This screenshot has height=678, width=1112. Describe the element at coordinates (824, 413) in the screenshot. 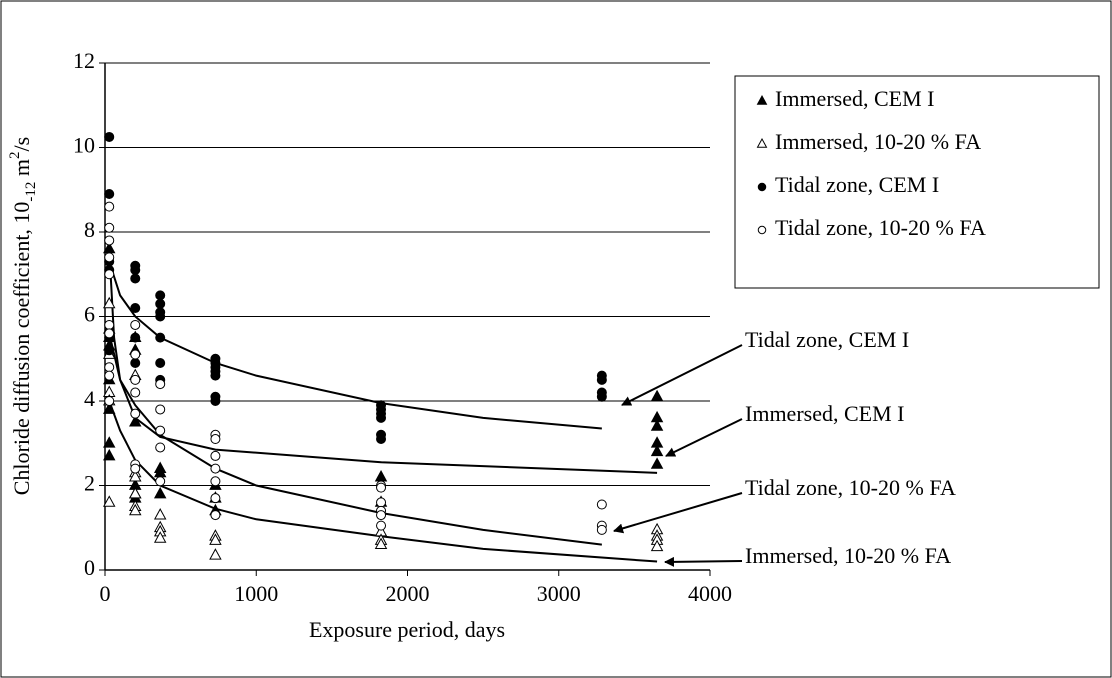

I see `annotation: Immersed, CEM I` at that location.